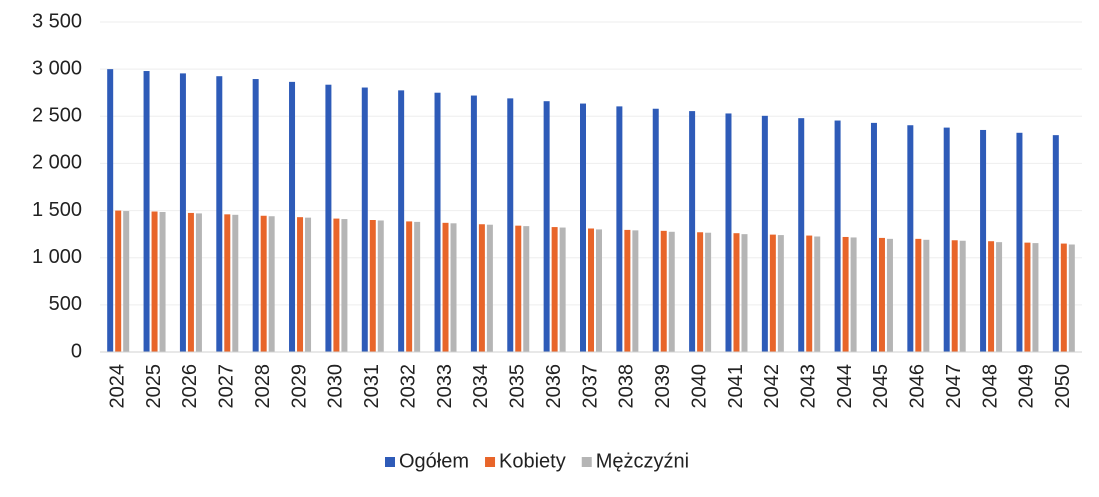 The width and height of the screenshot is (1099, 497). What do you see at coordinates (627, 386) in the screenshot?
I see `x-tick-label: 2038` at bounding box center [627, 386].